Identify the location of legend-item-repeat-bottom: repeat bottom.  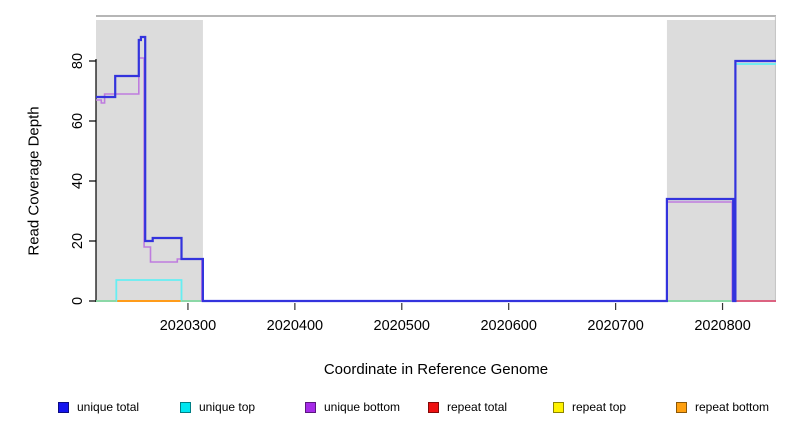
(722, 407).